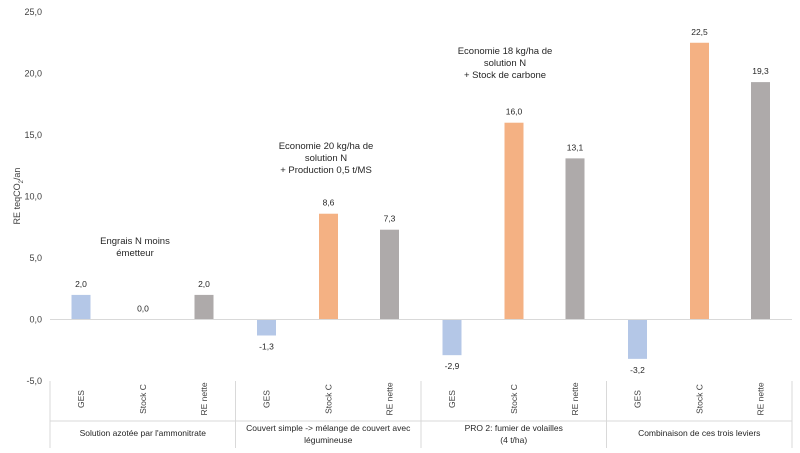  What do you see at coordinates (452, 366) in the screenshot?
I see `data-label: -2,9` at bounding box center [452, 366].